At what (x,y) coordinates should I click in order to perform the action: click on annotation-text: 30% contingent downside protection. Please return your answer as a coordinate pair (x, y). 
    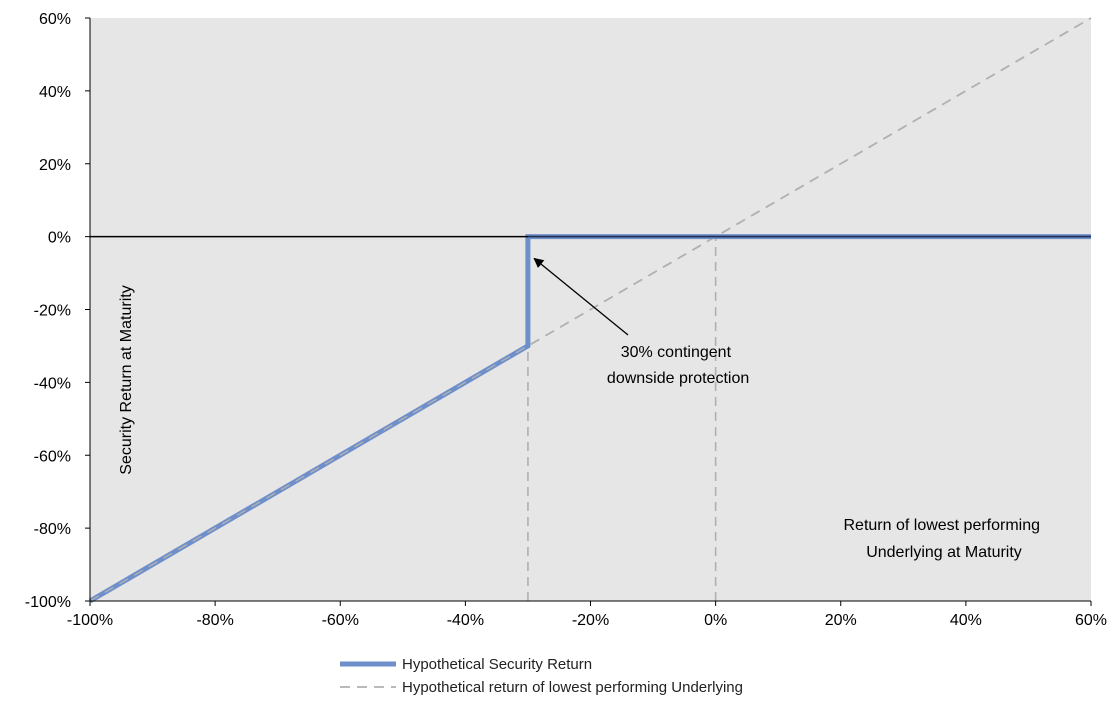
    Looking at the image, I should click on (678, 365).